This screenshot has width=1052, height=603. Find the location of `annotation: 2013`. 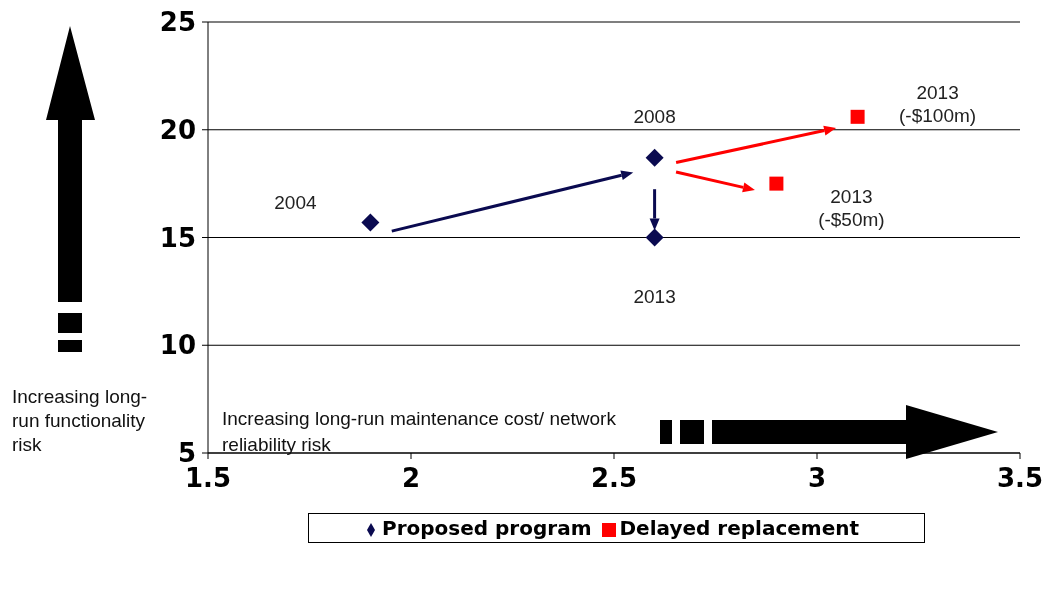

annotation: 2013 is located at coordinates (654, 296).